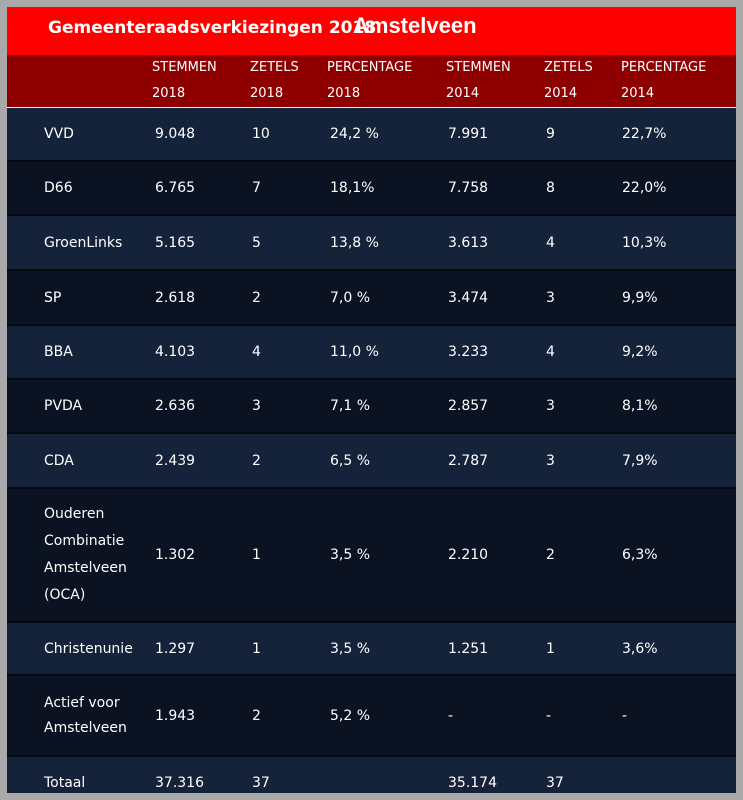 This screenshot has height=800, width=743. I want to click on cell-value: 5,2 %, so click(350, 715).